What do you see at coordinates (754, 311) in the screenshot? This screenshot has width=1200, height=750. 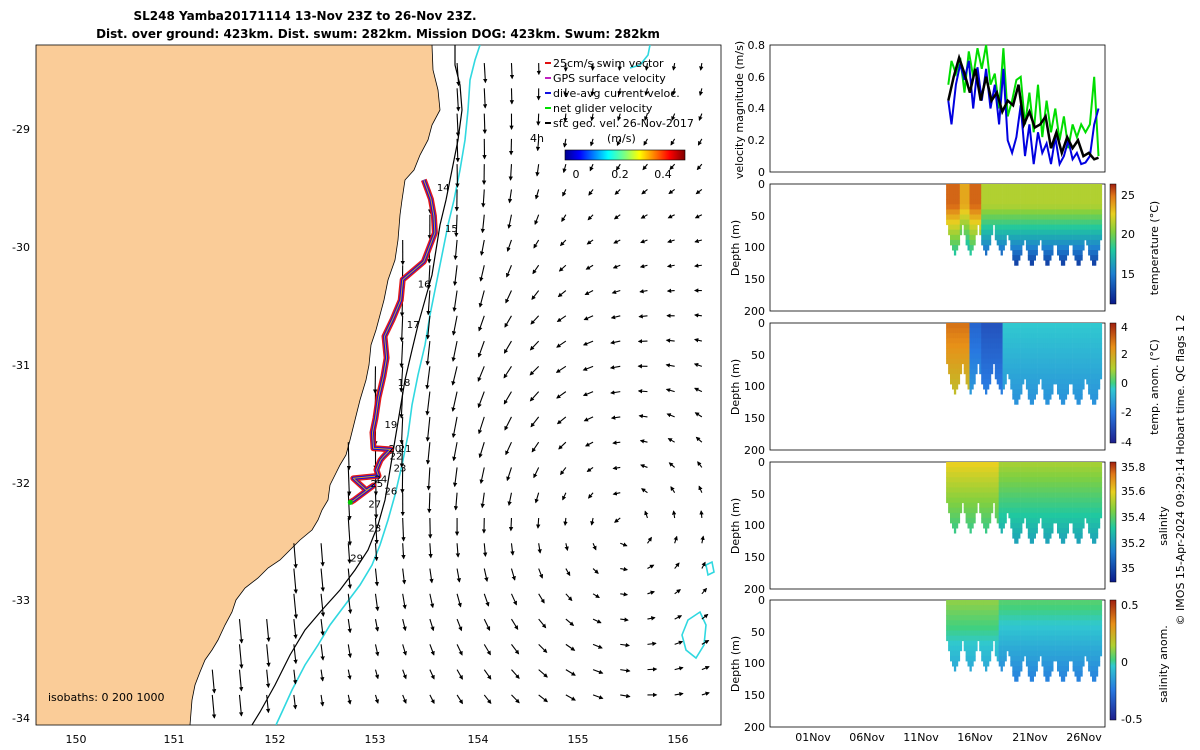 I see `depth-tick: 200` at bounding box center [754, 311].